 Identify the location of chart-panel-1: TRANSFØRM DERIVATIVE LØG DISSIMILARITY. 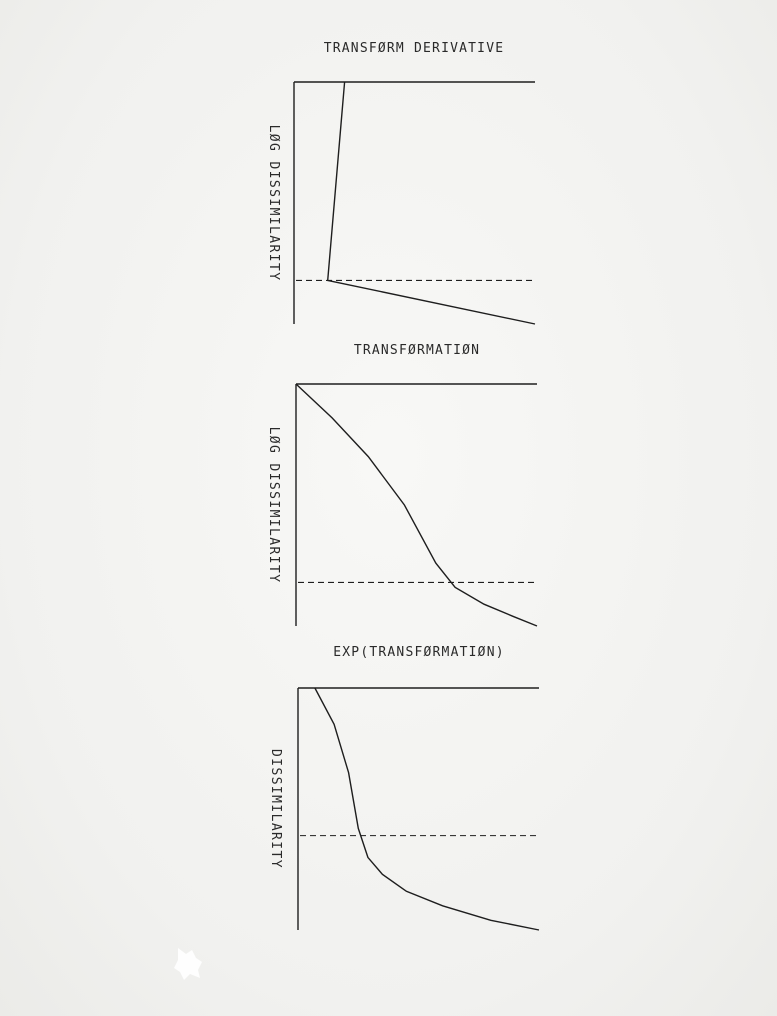
(401, 183).